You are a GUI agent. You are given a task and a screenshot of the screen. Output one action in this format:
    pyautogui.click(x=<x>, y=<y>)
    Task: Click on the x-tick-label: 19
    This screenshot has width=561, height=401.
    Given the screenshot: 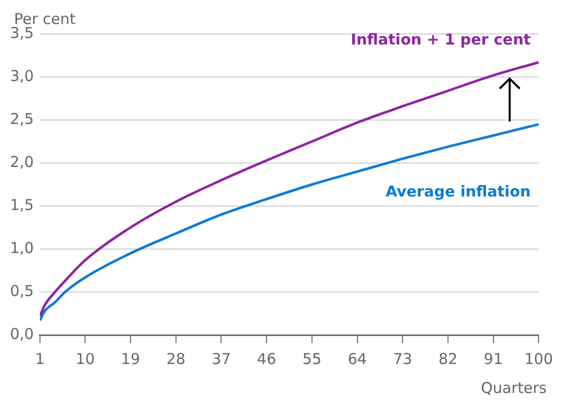 What is the action you would take?
    pyautogui.click(x=130, y=359)
    